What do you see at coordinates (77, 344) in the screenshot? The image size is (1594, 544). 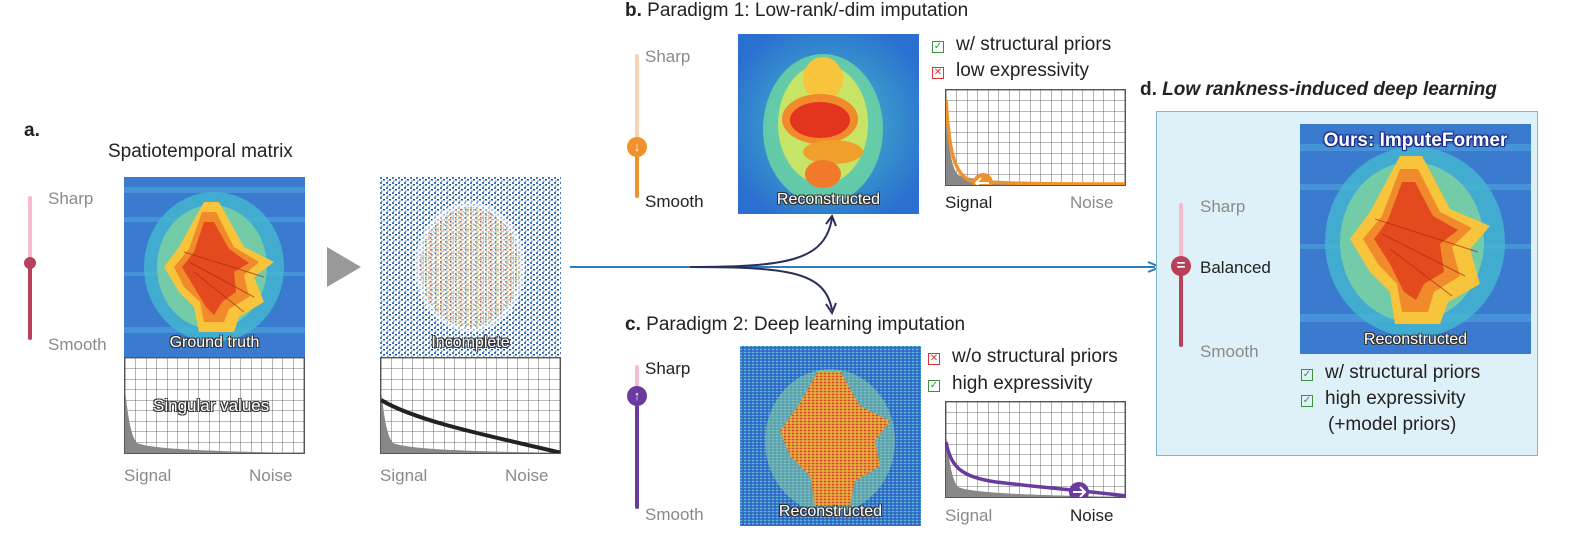 I see `panel-a-smooth-label: Smooth` at bounding box center [77, 344].